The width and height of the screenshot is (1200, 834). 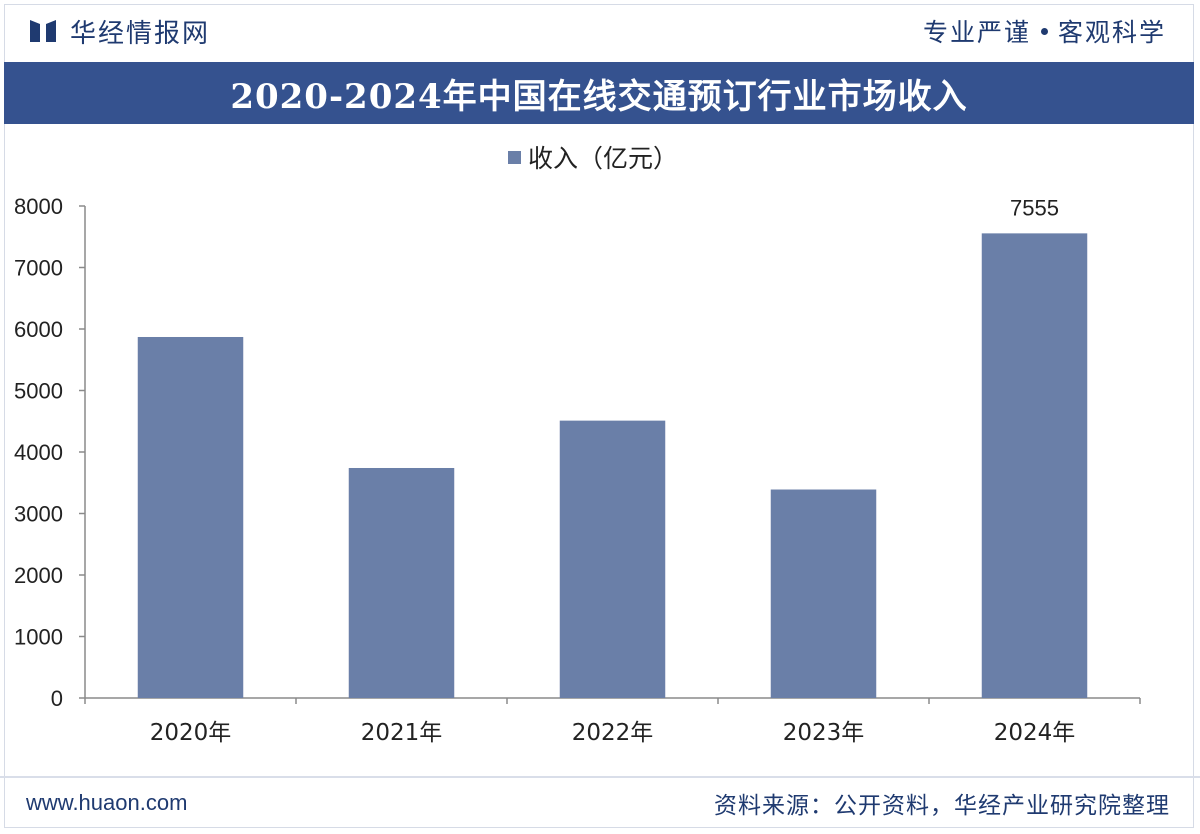 What do you see at coordinates (1034, 465) in the screenshot?
I see `bar-2024年` at bounding box center [1034, 465].